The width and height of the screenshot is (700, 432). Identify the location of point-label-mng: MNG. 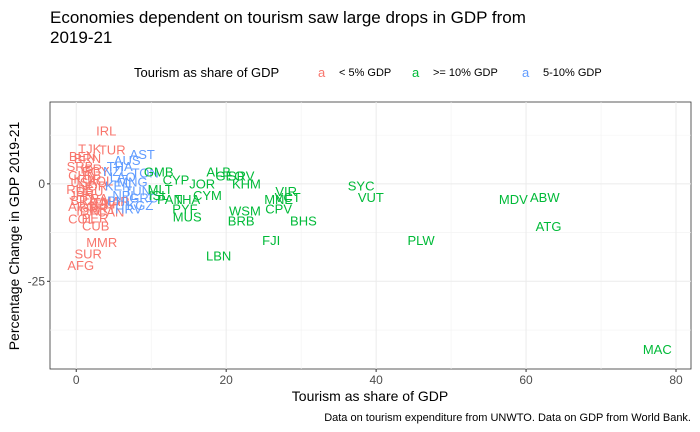
(132, 181).